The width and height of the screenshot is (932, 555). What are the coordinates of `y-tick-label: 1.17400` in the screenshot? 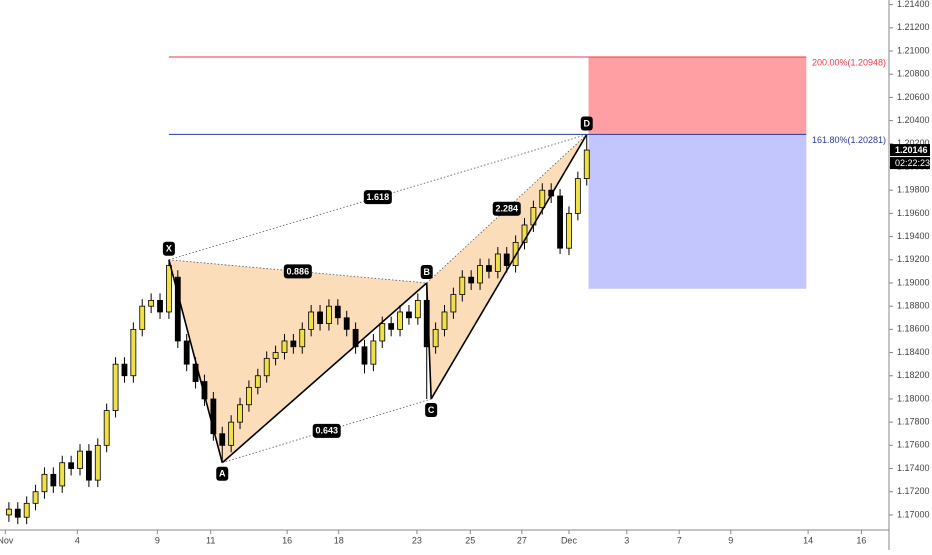 It's located at (913, 468).